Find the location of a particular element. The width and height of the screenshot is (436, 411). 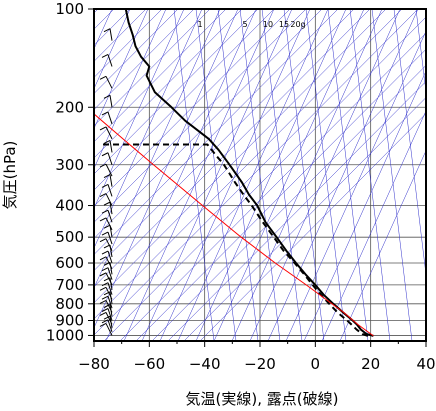

y-tick-label: 900 is located at coordinates (69, 321).